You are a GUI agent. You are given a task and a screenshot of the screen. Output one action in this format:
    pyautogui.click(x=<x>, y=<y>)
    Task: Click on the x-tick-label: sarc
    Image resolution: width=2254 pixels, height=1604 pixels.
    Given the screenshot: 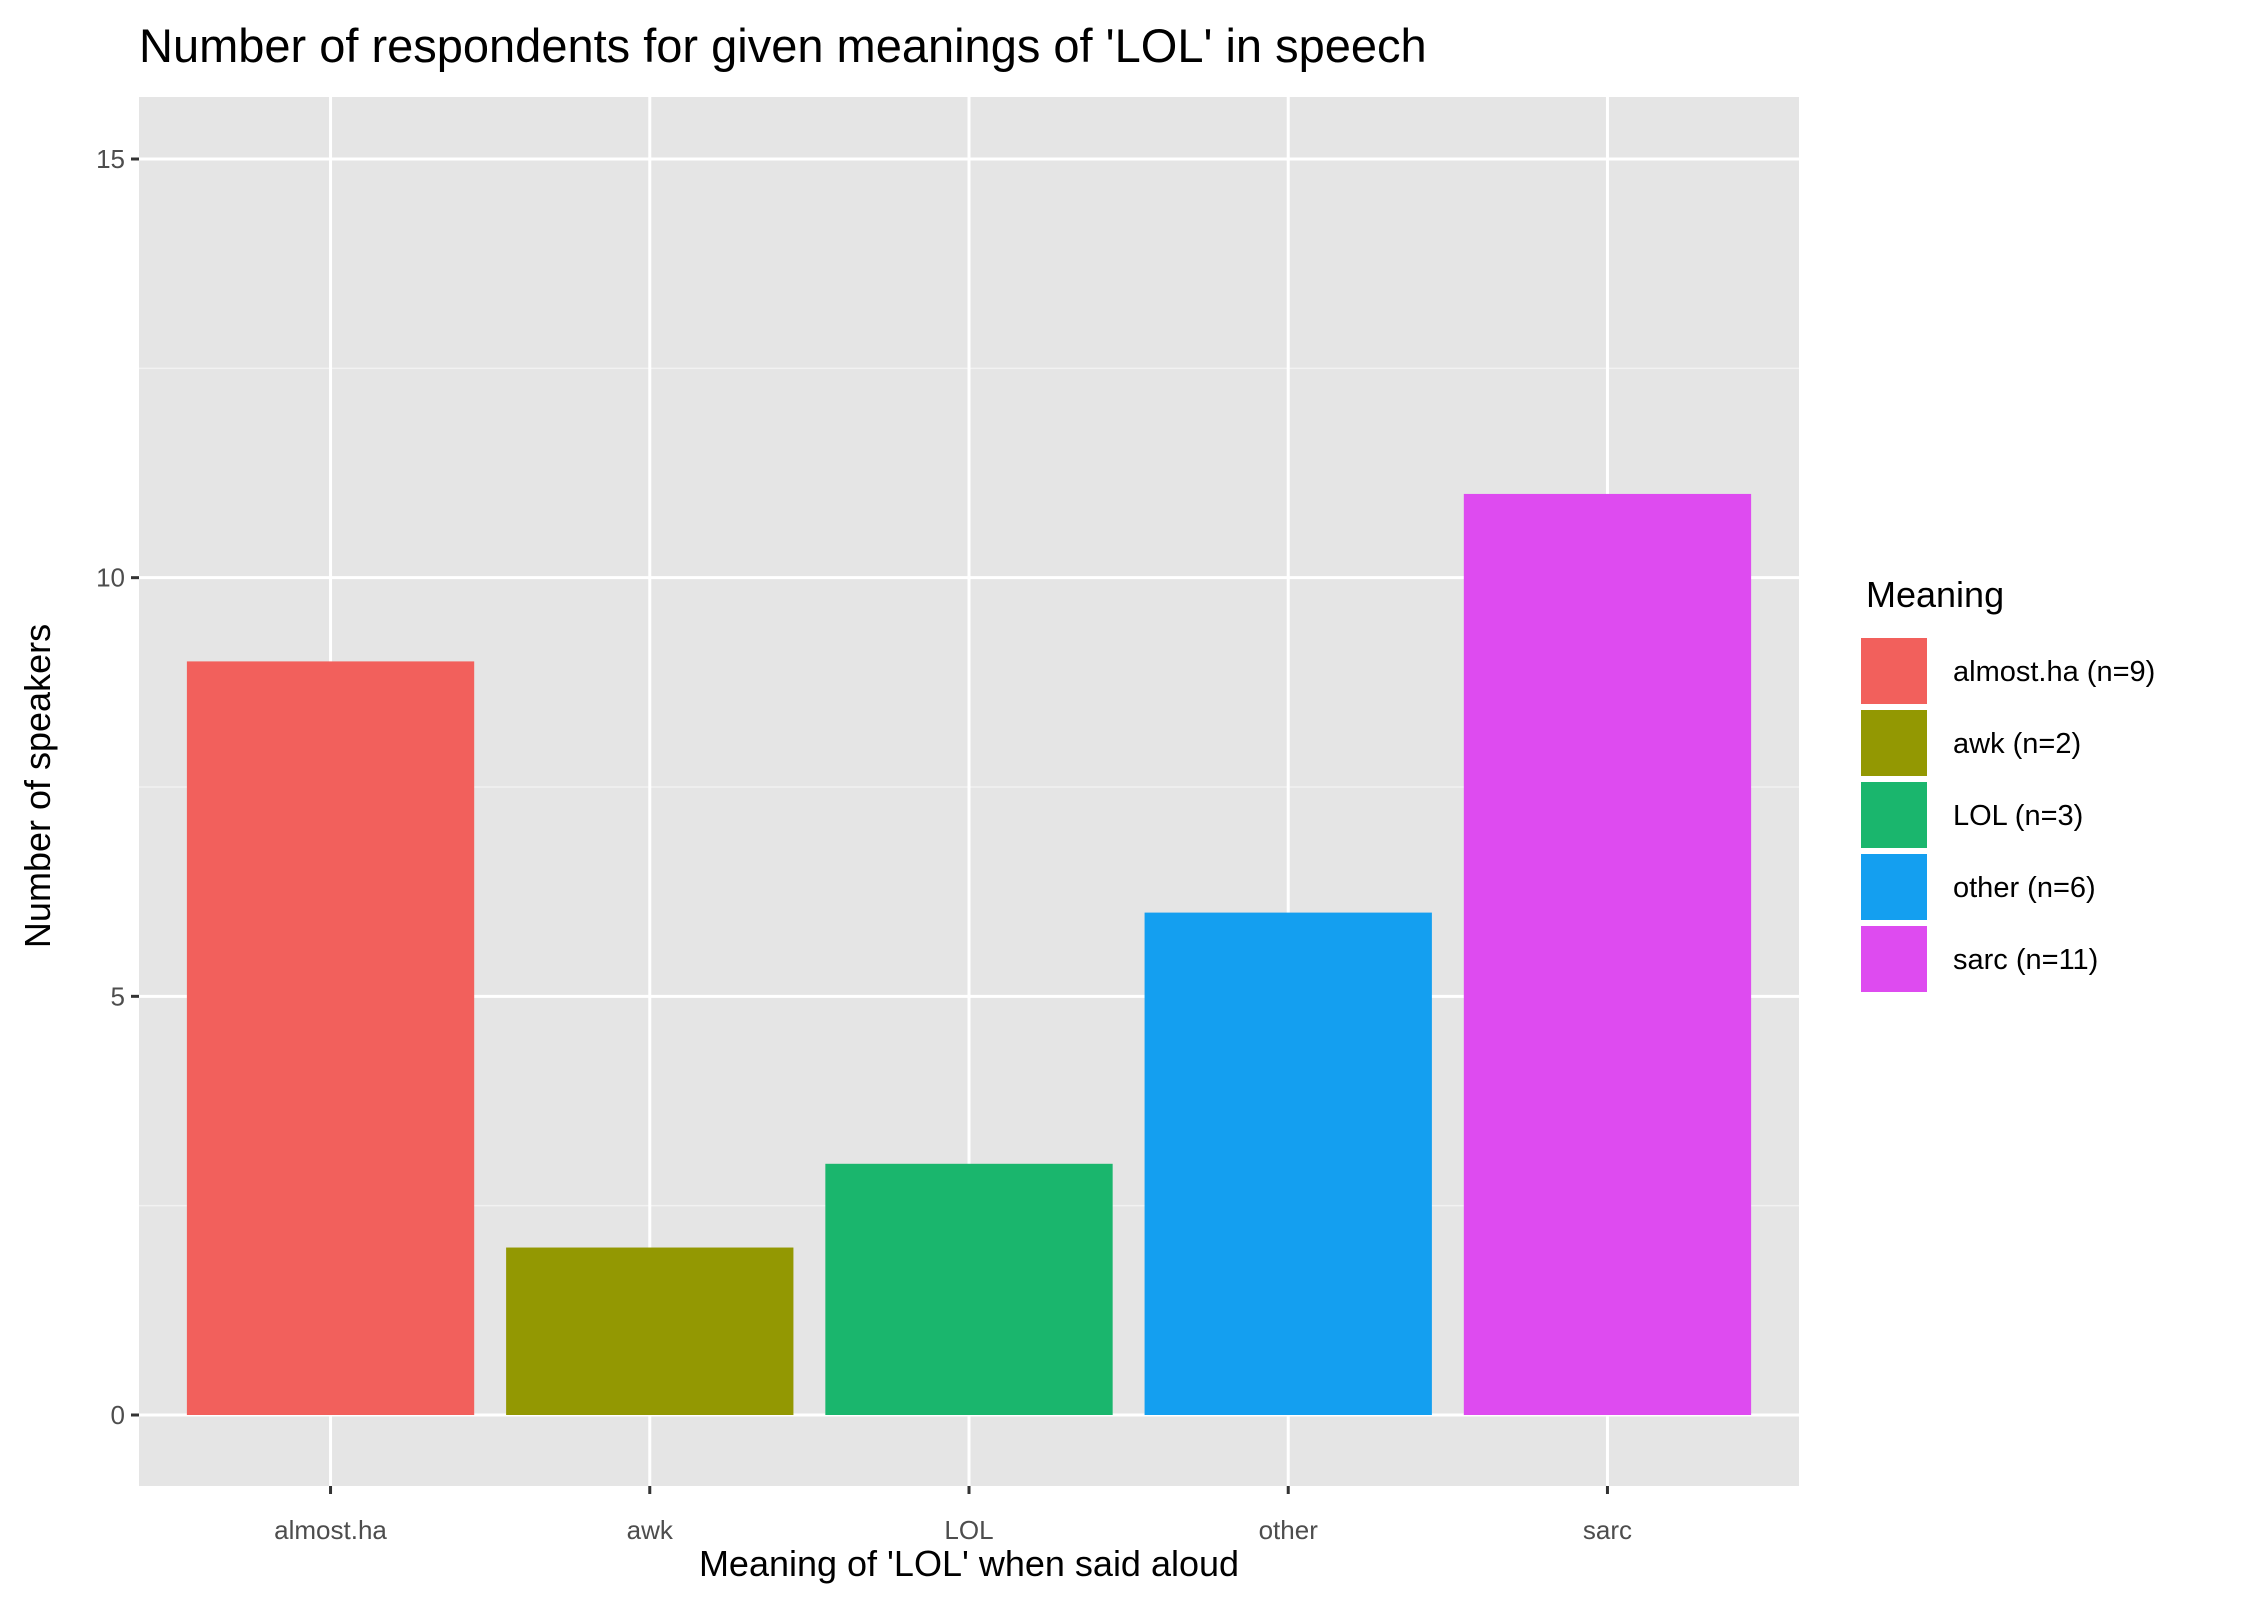 What is the action you would take?
    pyautogui.click(x=1607, y=1530)
    